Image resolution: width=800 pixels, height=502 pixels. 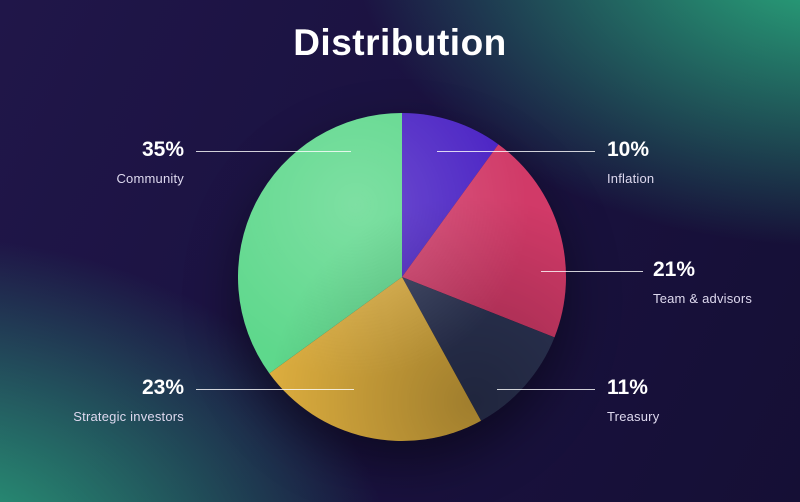 I want to click on leader-line-strategic-investors, so click(x=275, y=389).